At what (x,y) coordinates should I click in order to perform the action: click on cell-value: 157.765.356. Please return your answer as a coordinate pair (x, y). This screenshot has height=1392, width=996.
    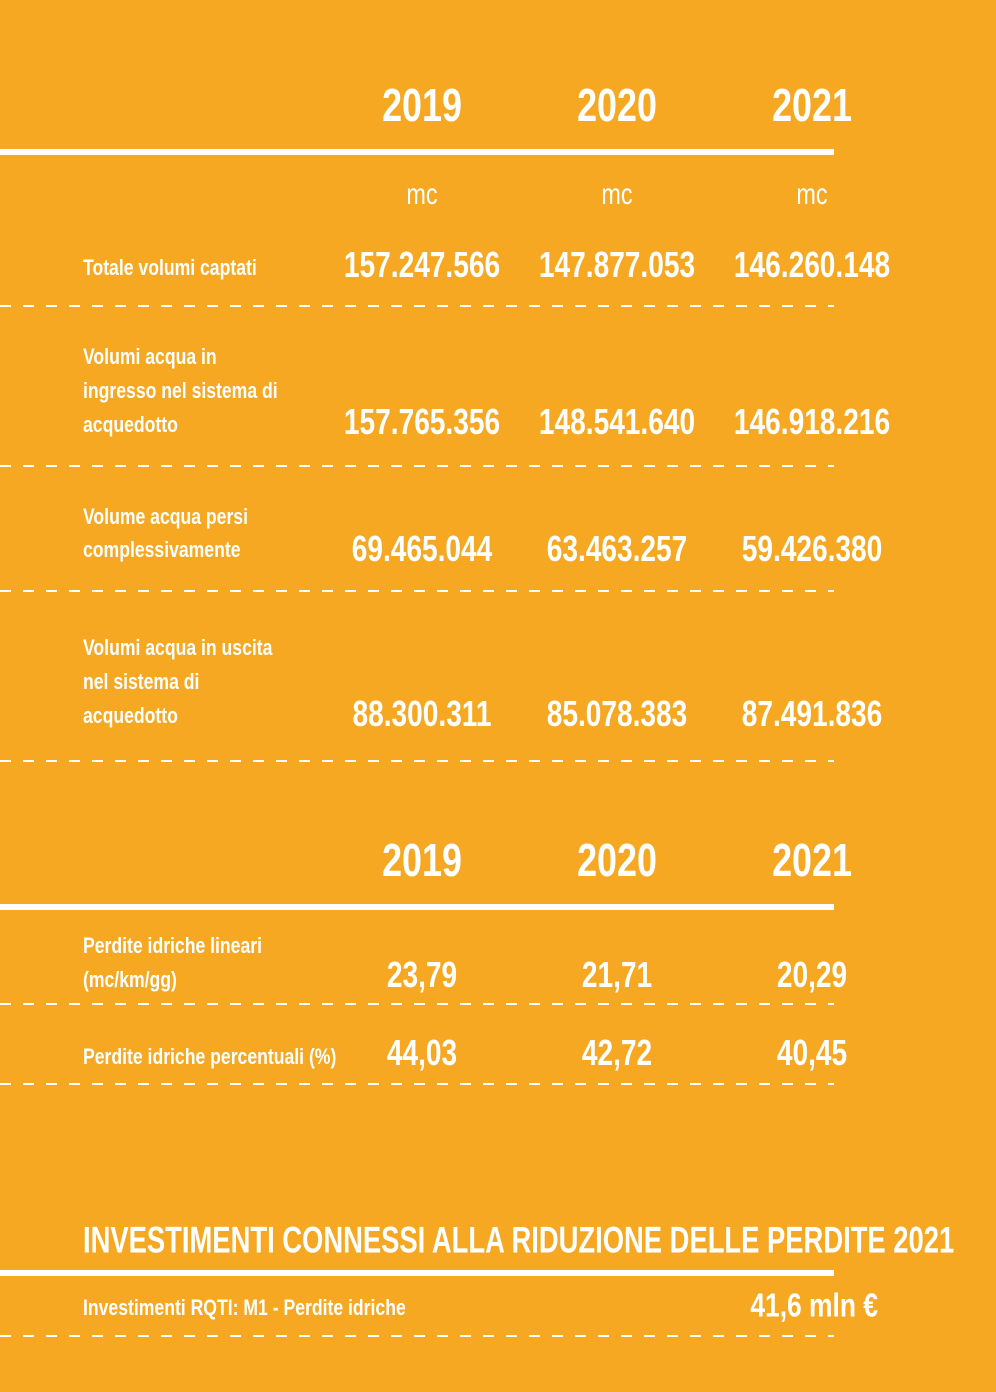
    Looking at the image, I should click on (422, 421).